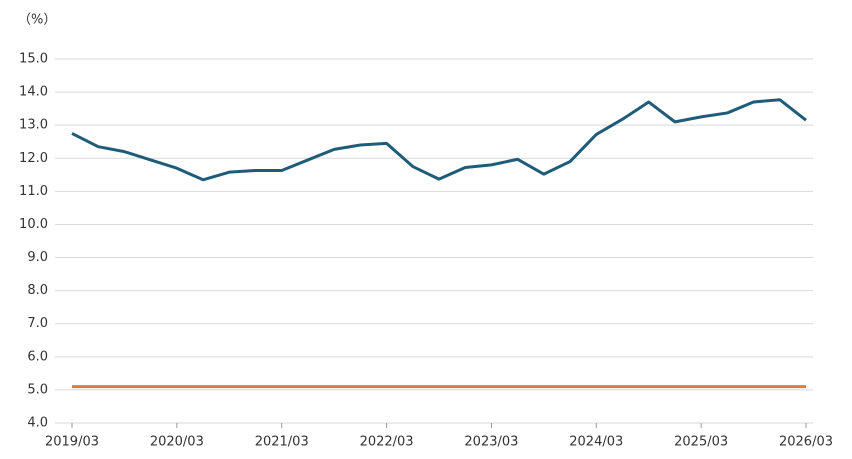 The image size is (852, 459). Describe the element at coordinates (37, 423) in the screenshot. I see `y-tick-label: 4.0` at that location.